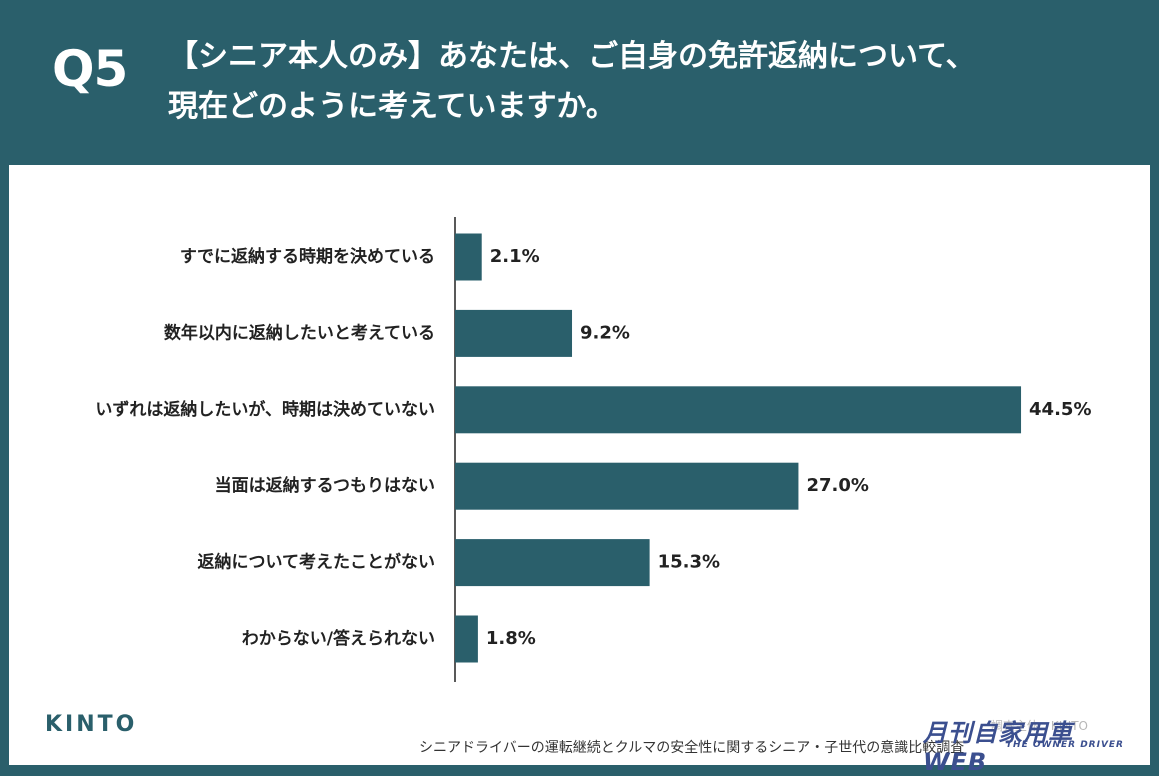 The height and width of the screenshot is (776, 1159). Describe the element at coordinates (299, 332) in the screenshot. I see `category-label: 数年以内に返納したいと考えている` at that location.